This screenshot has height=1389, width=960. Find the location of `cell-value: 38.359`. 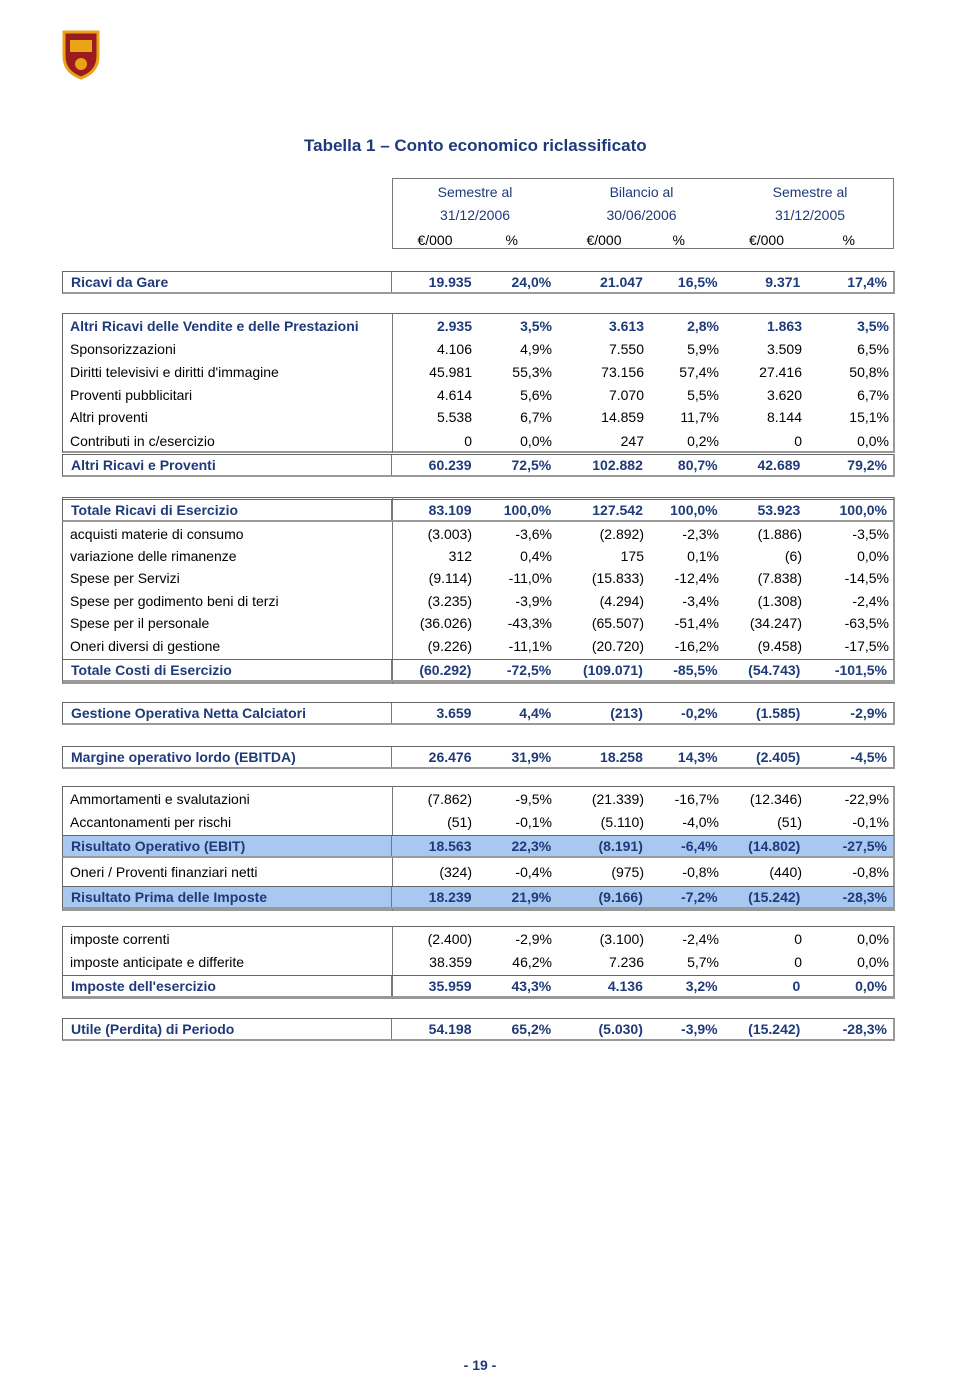

cell-value: 38.359 is located at coordinates (450, 961).